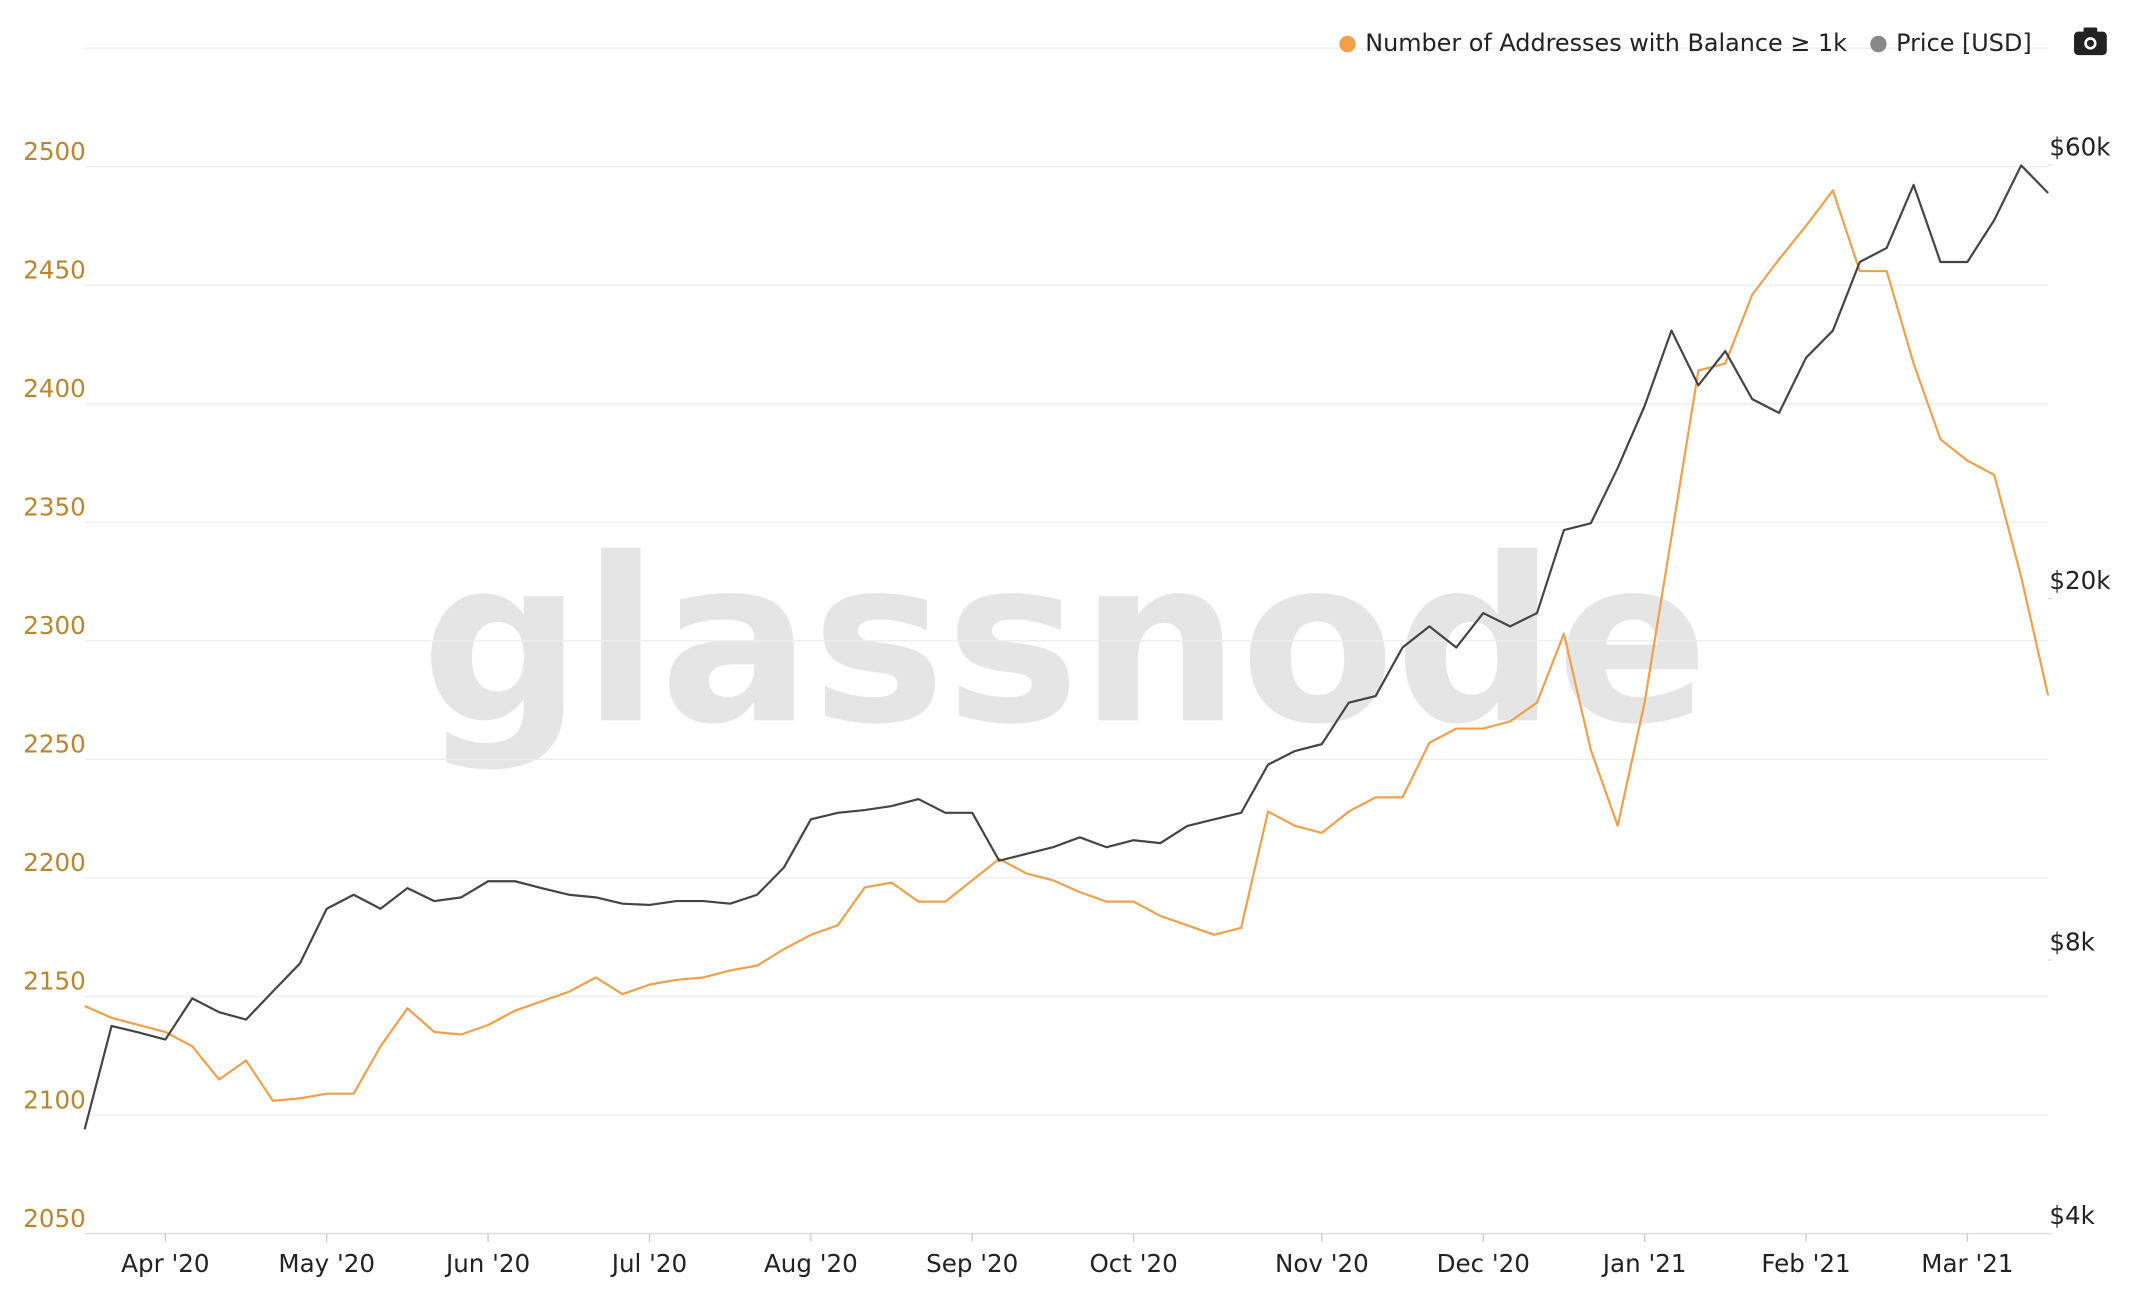 The image size is (2130, 1290). I want to click on y-tick-label: 2050, so click(54, 1218).